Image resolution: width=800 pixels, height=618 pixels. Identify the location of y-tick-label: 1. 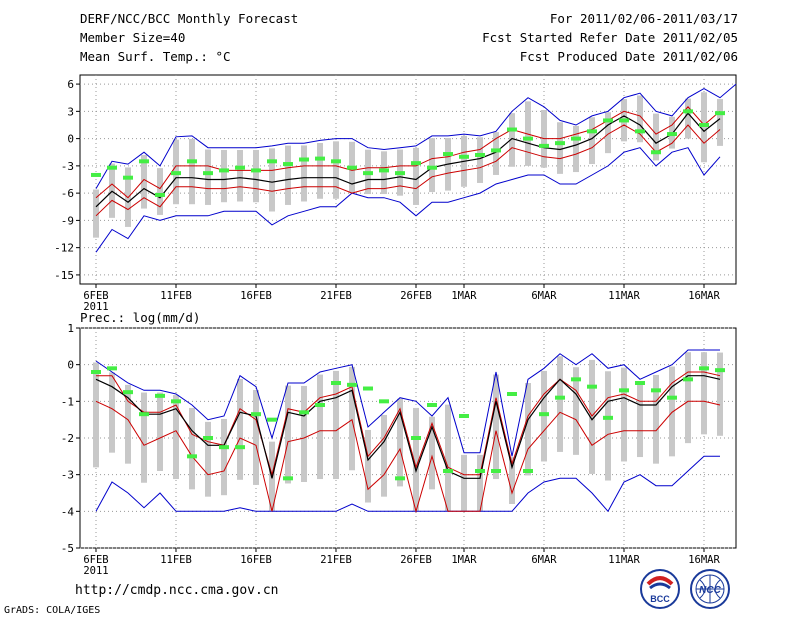
(70, 328).